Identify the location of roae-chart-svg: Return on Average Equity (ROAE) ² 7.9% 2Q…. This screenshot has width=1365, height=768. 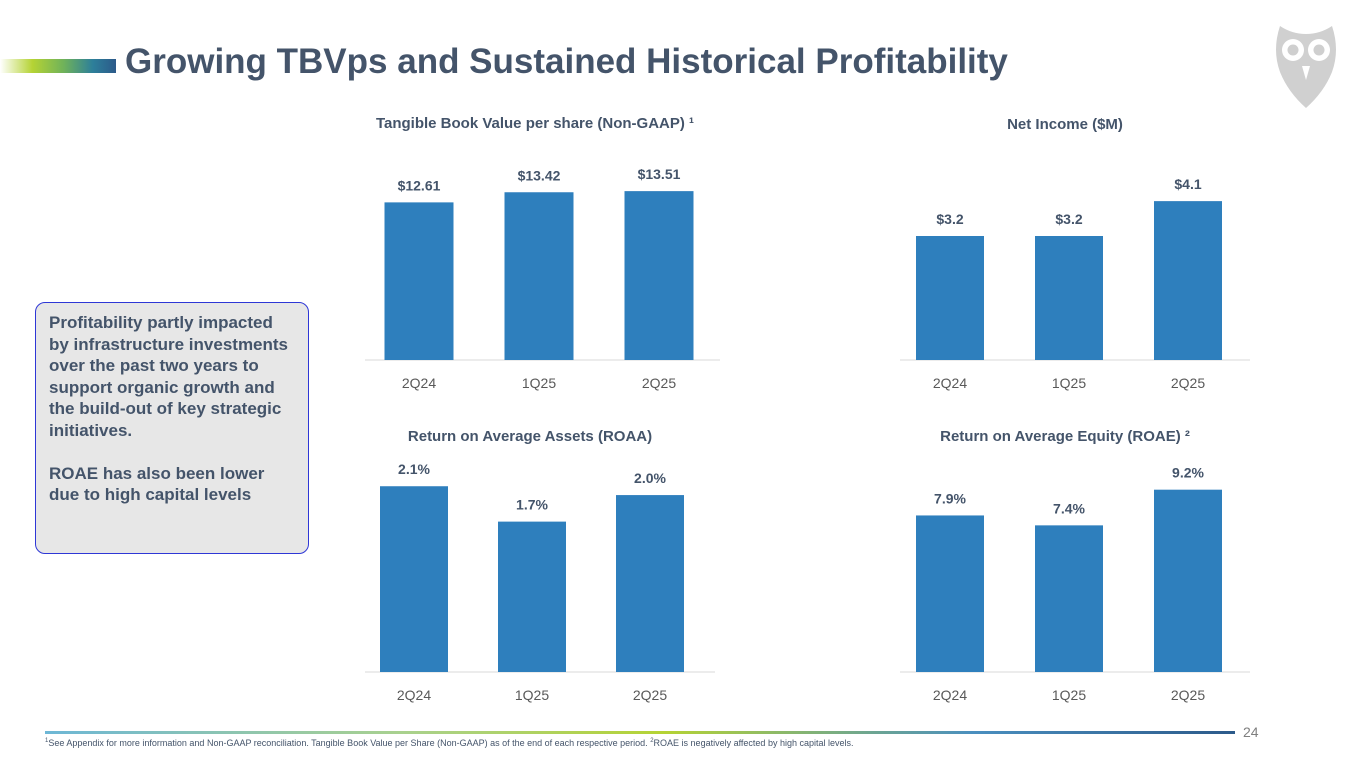
(1075, 565).